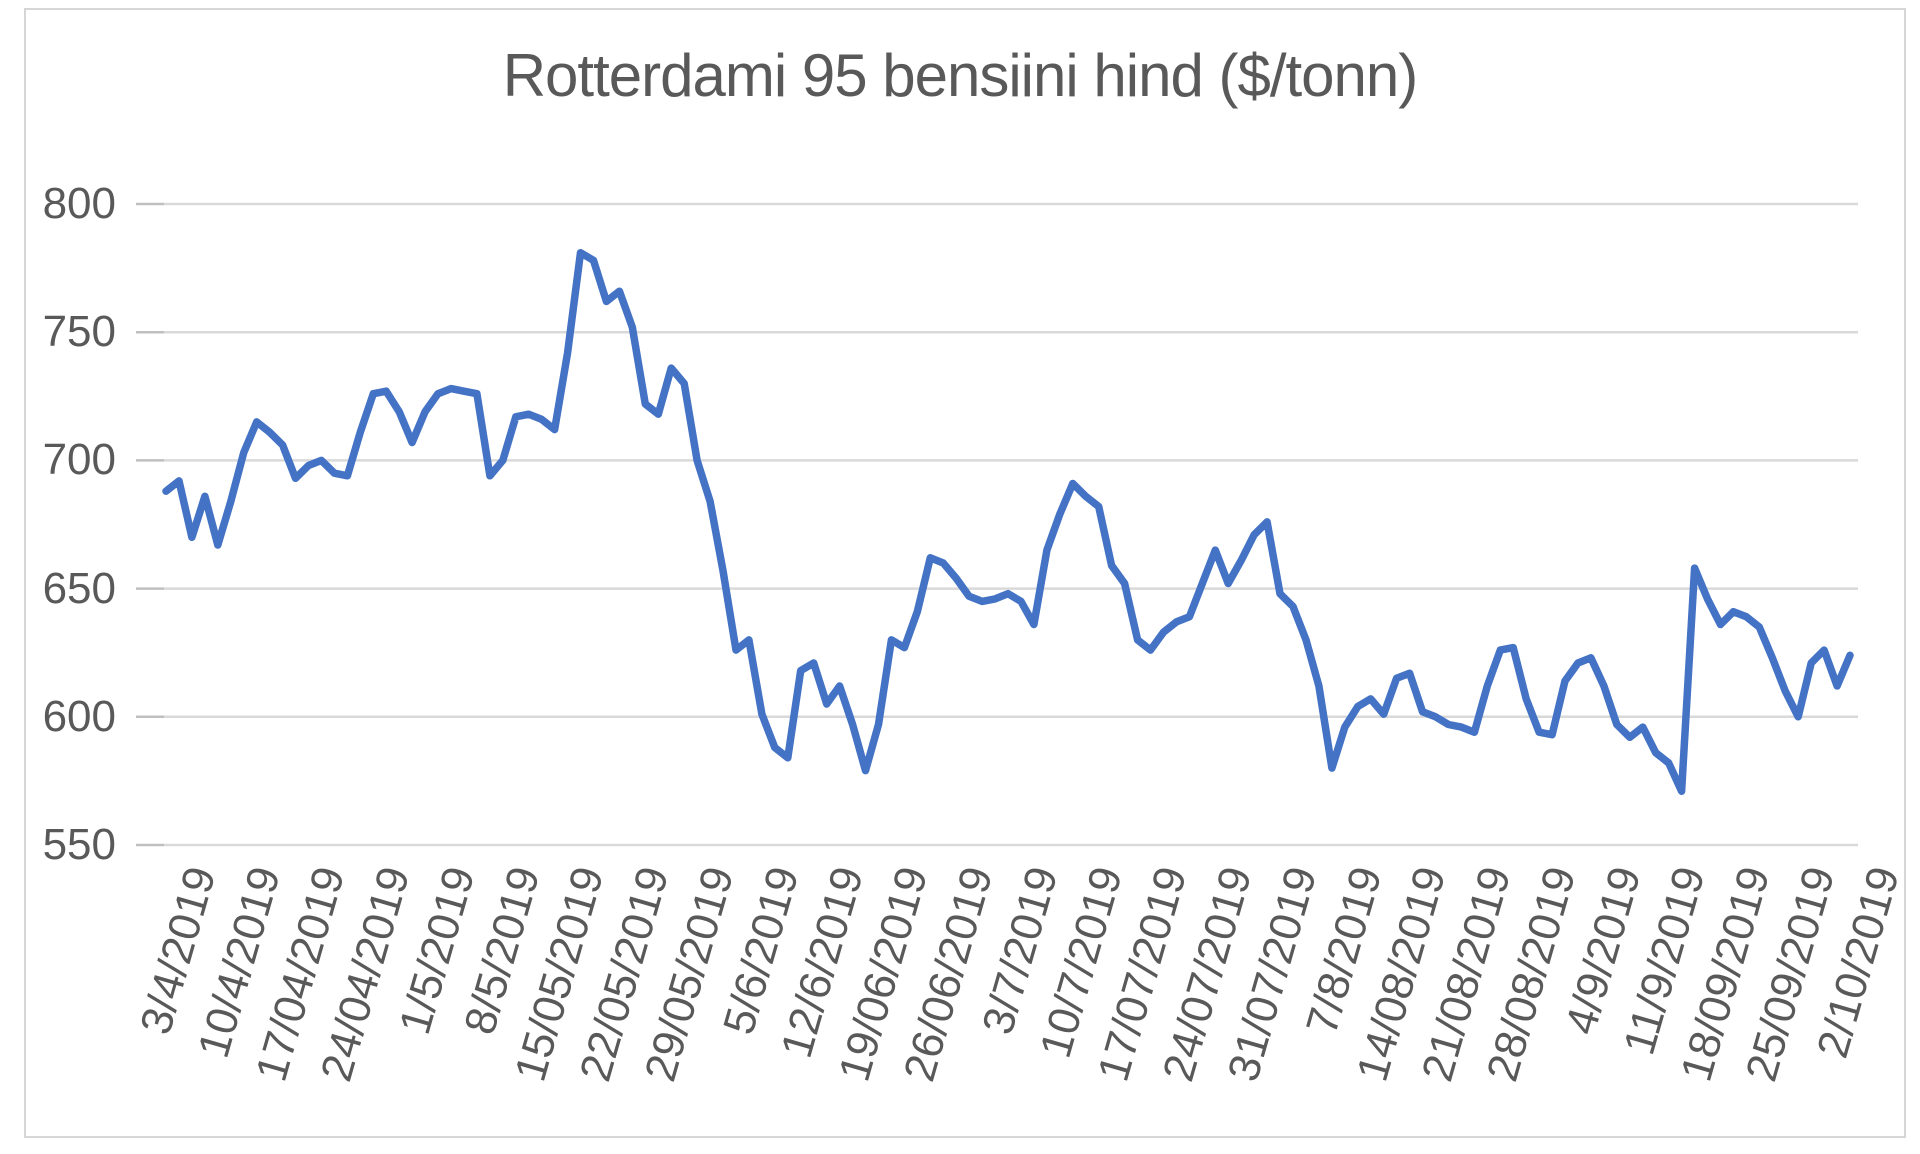  I want to click on y-axis-tick-label: 750, so click(79, 332).